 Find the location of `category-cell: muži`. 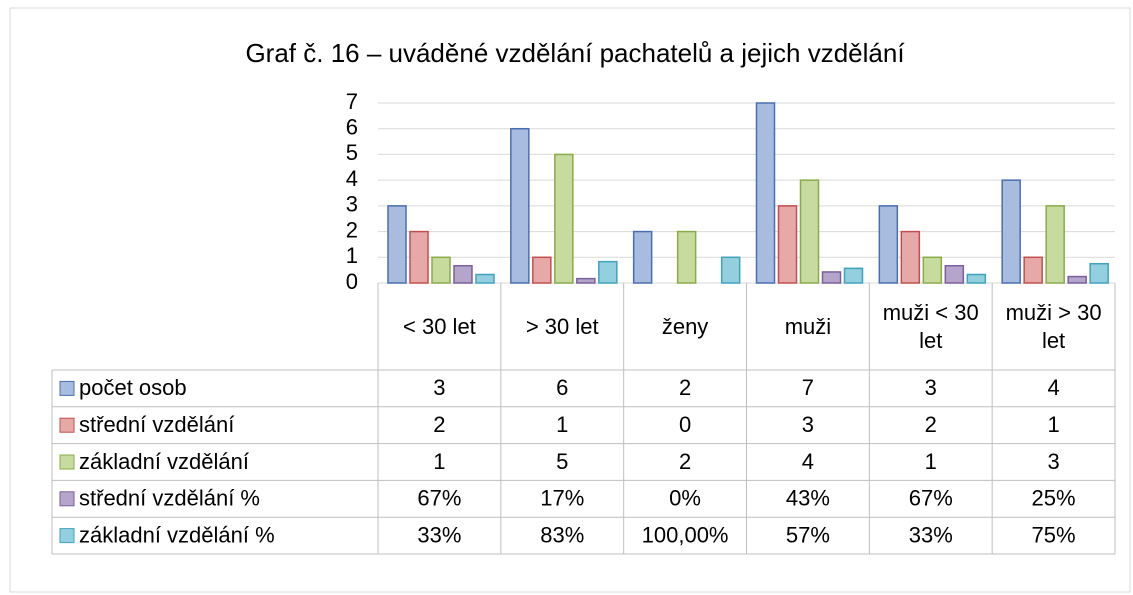

category-cell: muži is located at coordinates (808, 326).